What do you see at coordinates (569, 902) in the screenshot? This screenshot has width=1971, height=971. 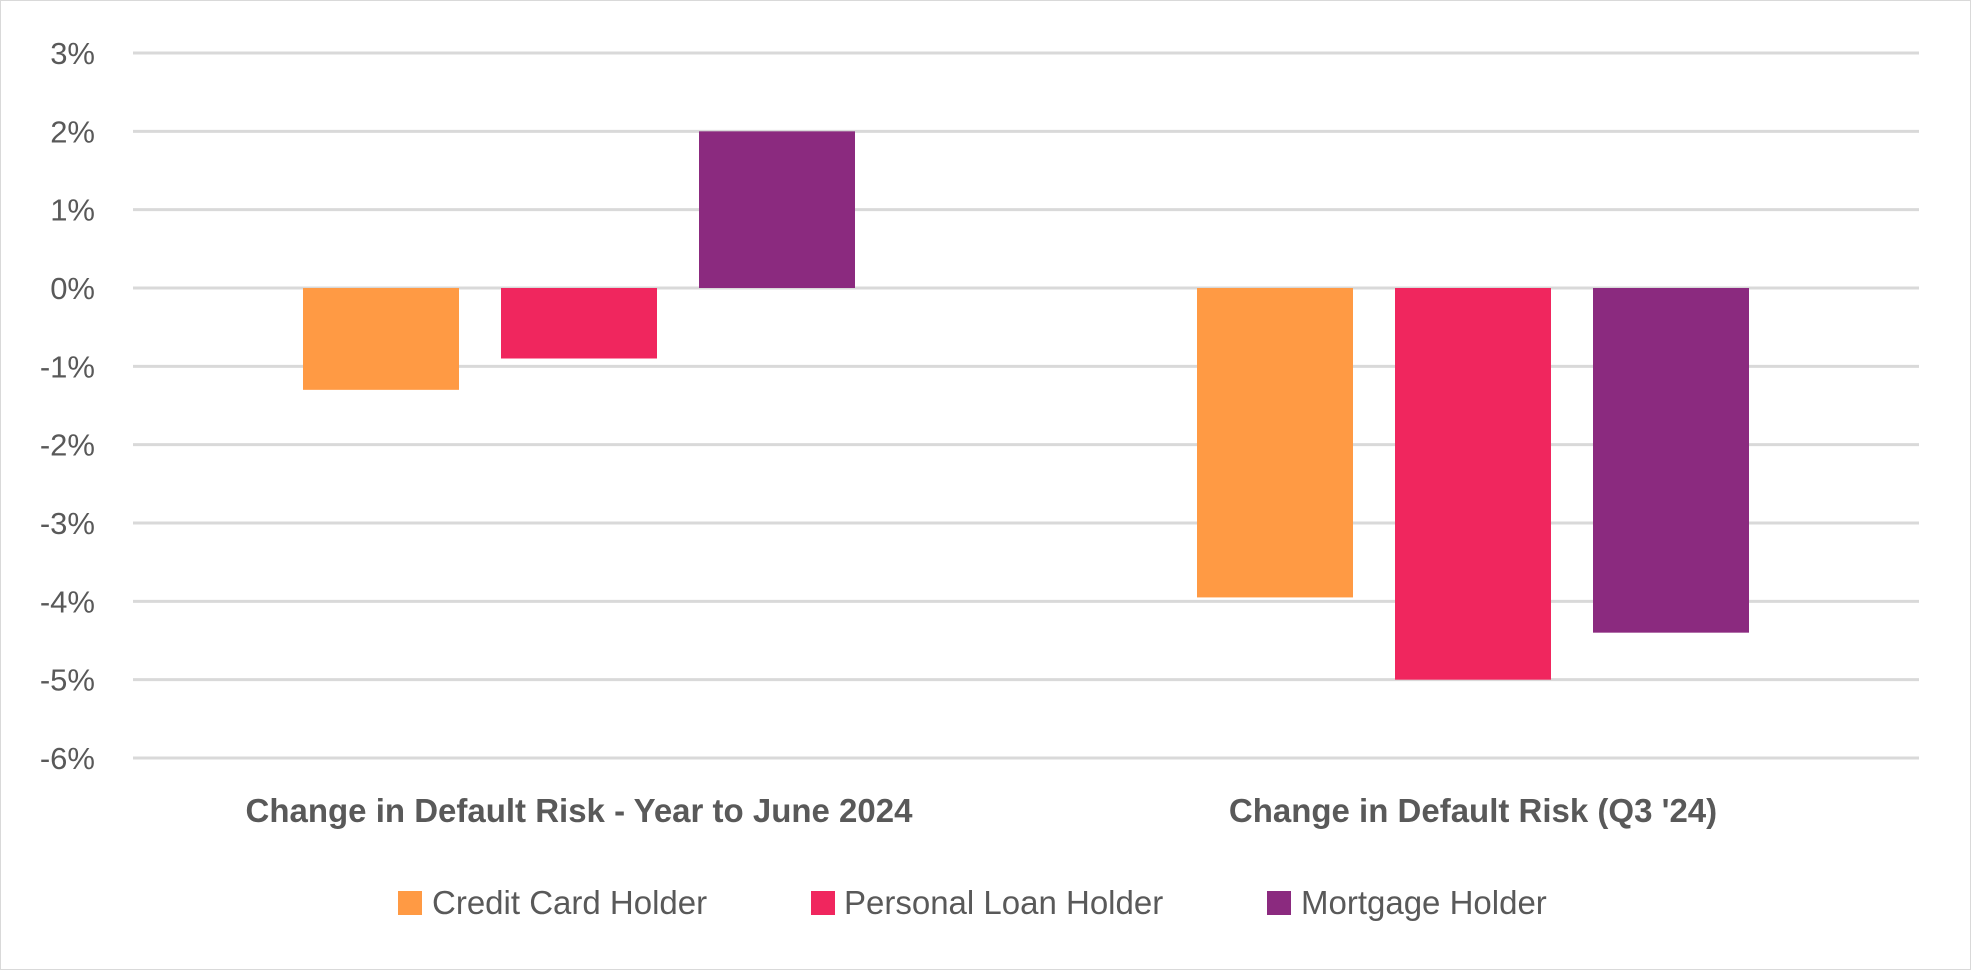 I see `legend-label-credit-card-holder: Credit Card Holder` at bounding box center [569, 902].